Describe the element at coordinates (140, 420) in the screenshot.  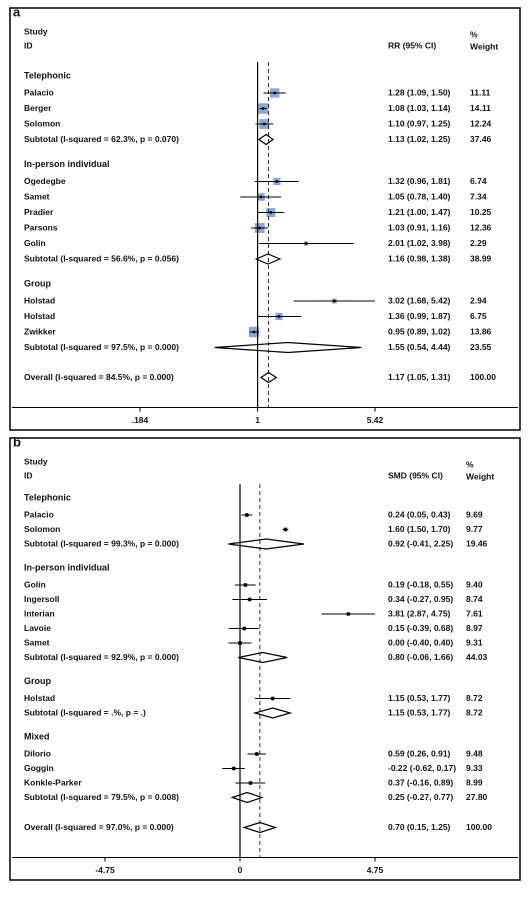
I see `x-tick-label: .184` at that location.